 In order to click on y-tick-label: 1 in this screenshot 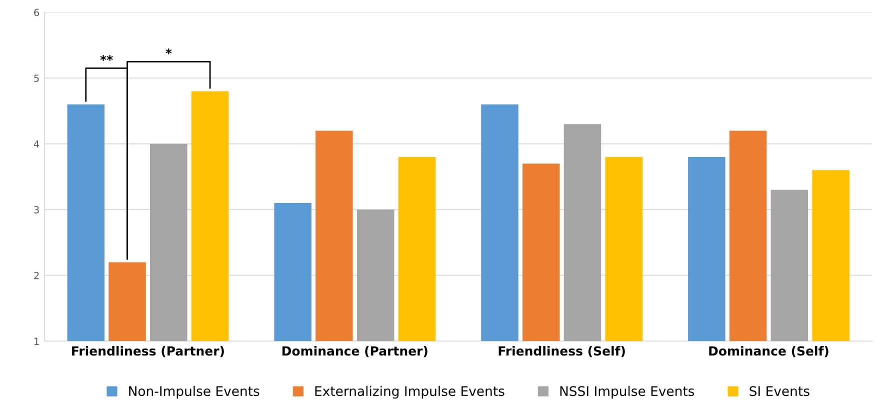, I will do `click(36, 341)`.